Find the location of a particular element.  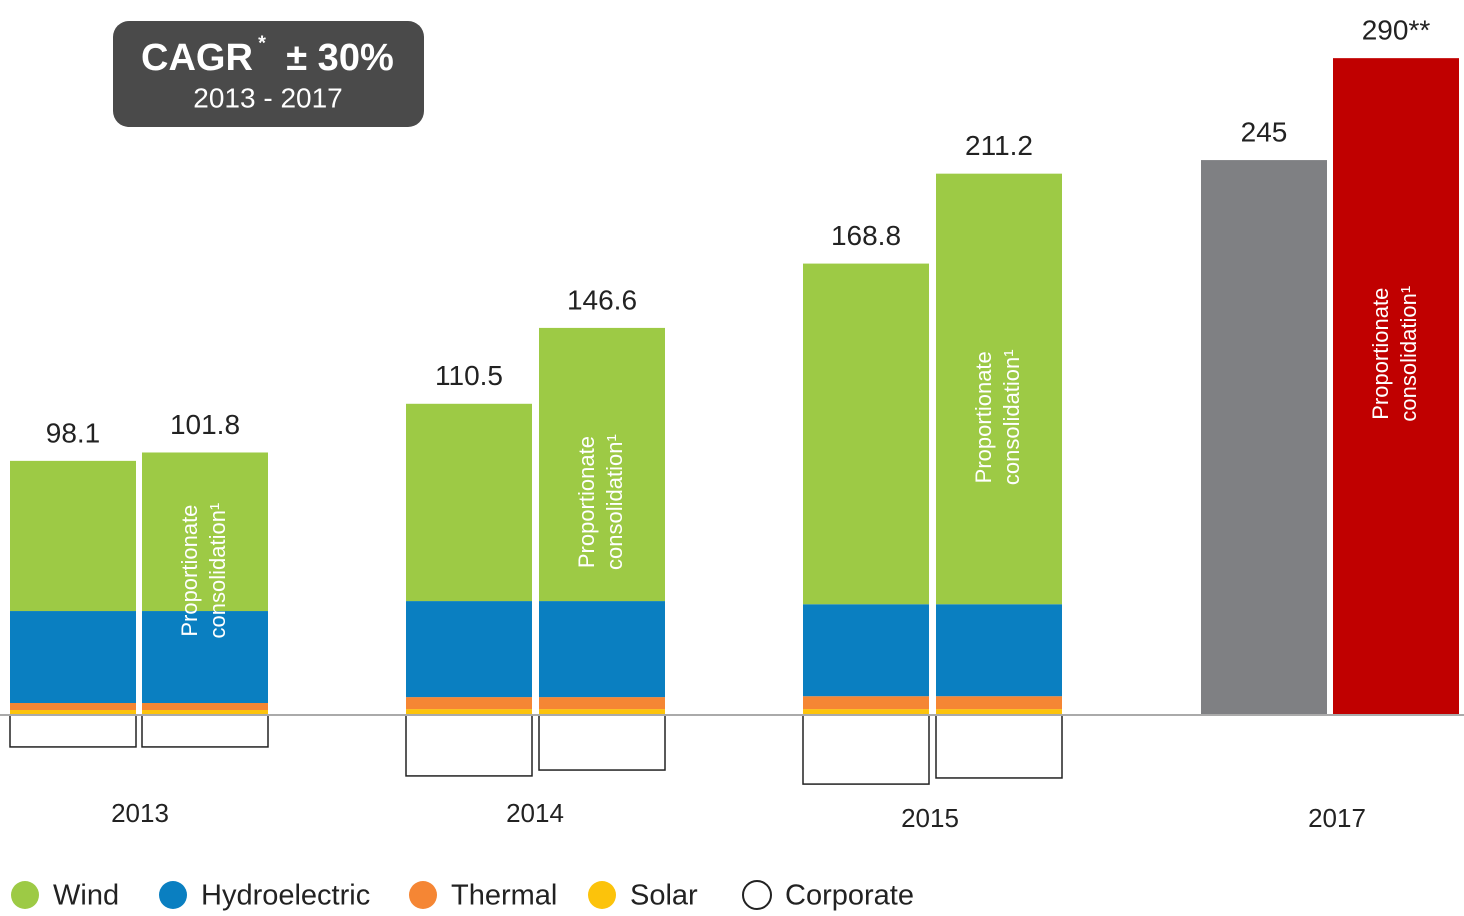

total-label: 168.8 is located at coordinates (866, 235).